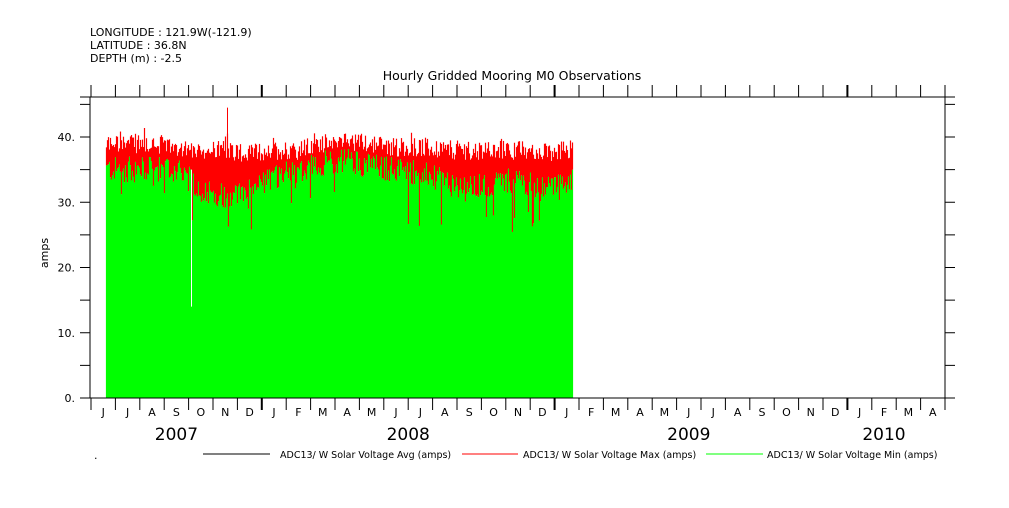  What do you see at coordinates (67, 268) in the screenshot?
I see `y-tick-label: 20.` at bounding box center [67, 268].